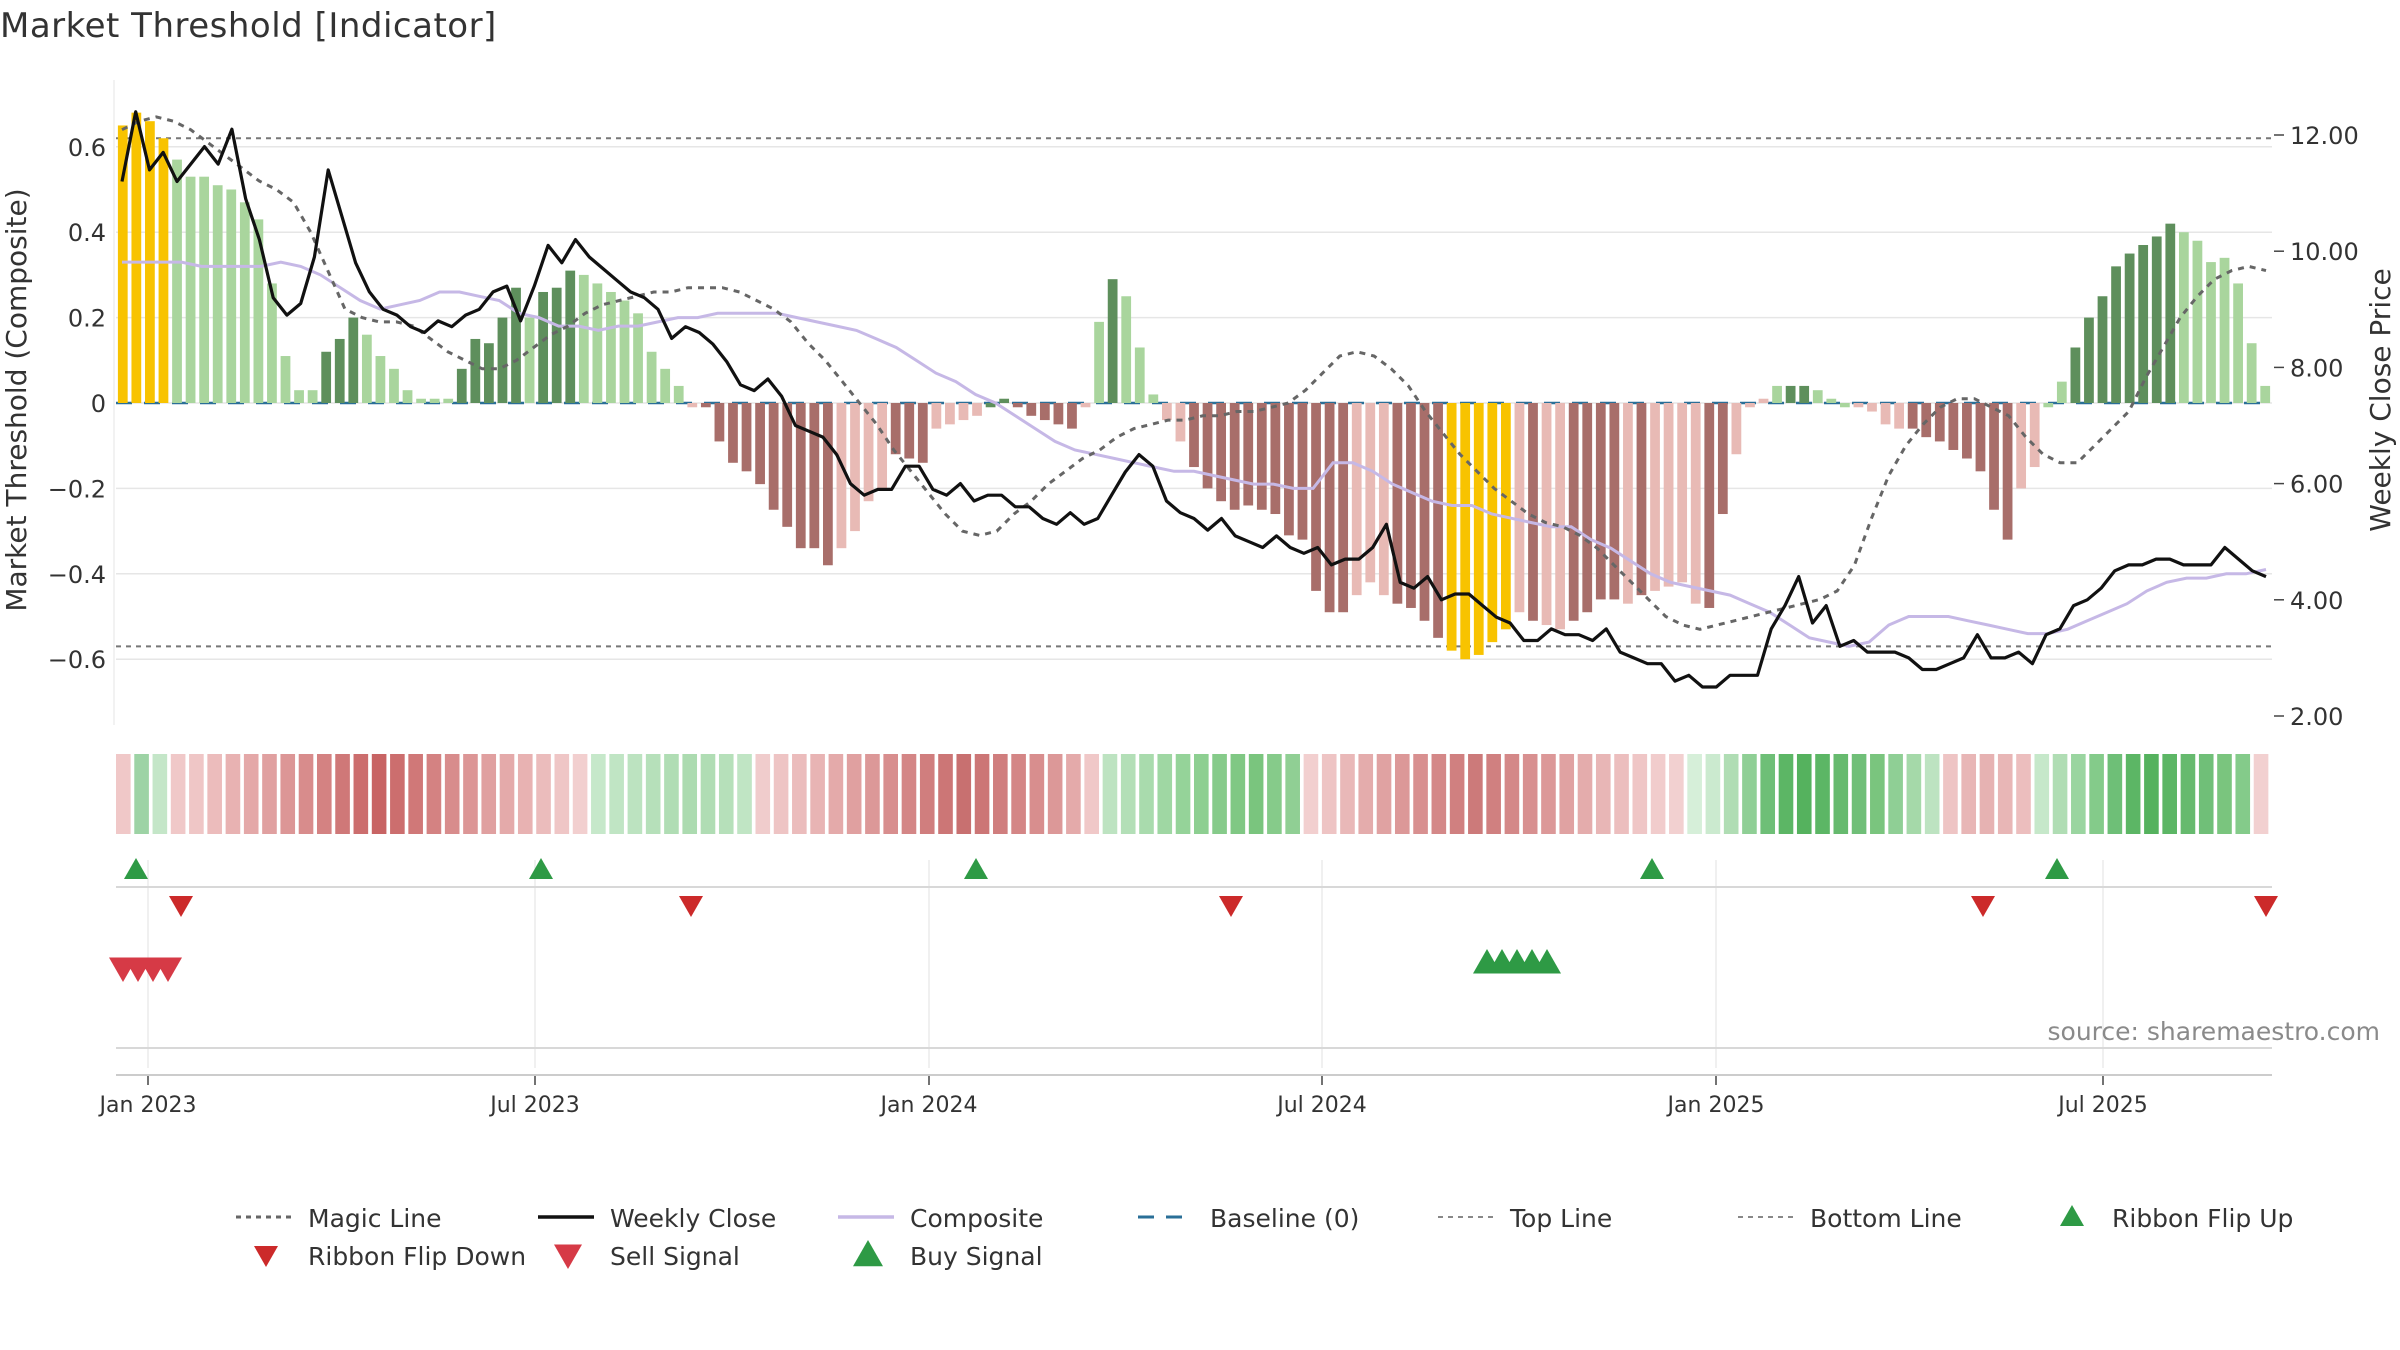 This screenshot has height=1350, width=2400. Describe the element at coordinates (77, 660) in the screenshot. I see `y-tick-label: −0.6` at that location.